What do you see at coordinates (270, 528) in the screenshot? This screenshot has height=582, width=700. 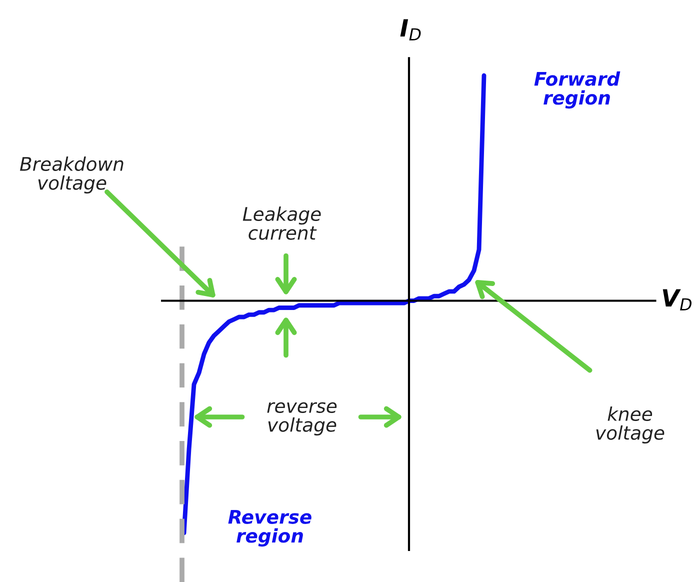 I see `annotation: Reverse region` at bounding box center [270, 528].